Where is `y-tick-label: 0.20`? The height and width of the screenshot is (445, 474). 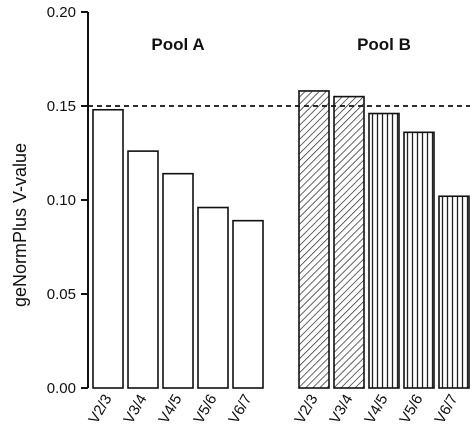
y-tick-label: 0.20 is located at coordinates (61, 12).